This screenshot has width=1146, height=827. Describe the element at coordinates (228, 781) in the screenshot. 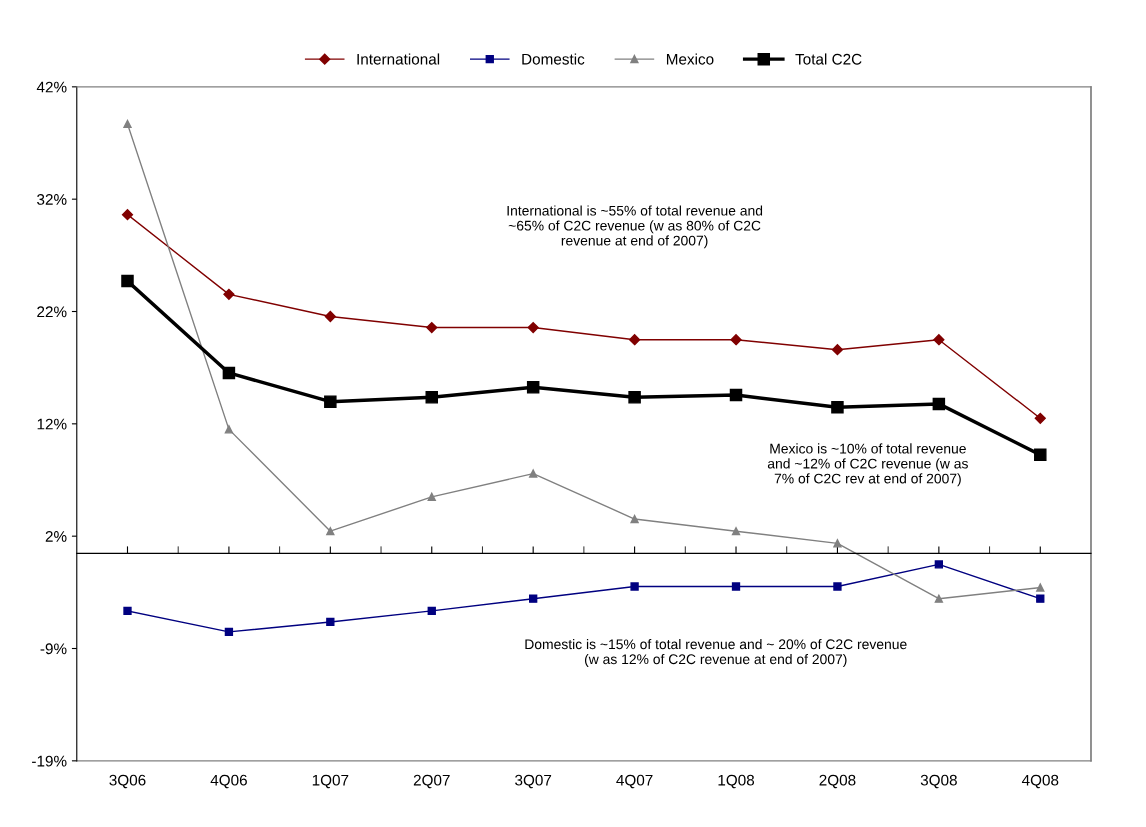

I see `x-tick-label: 4Q06` at that location.